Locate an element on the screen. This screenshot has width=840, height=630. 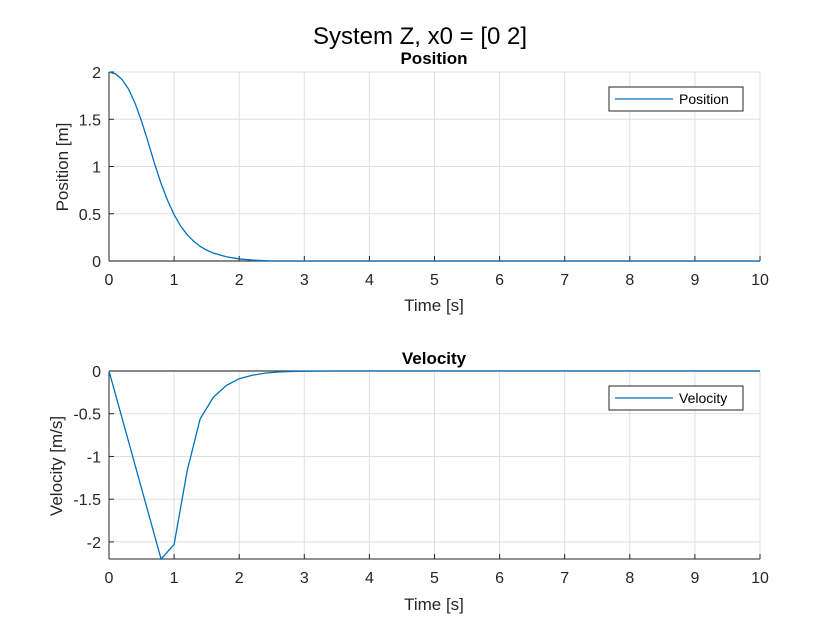
velocity-legend-label: Velocity is located at coordinates (703, 398).